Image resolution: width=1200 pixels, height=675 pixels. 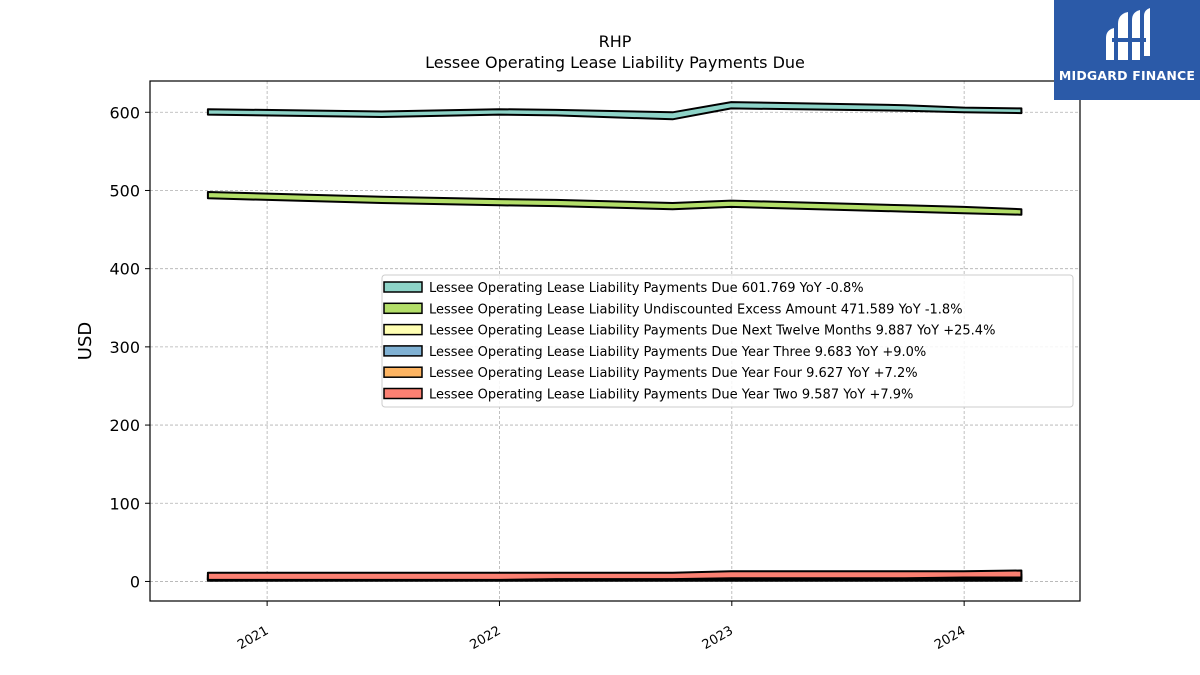 I want to click on x-tick-label: 2022, so click(x=485, y=638).